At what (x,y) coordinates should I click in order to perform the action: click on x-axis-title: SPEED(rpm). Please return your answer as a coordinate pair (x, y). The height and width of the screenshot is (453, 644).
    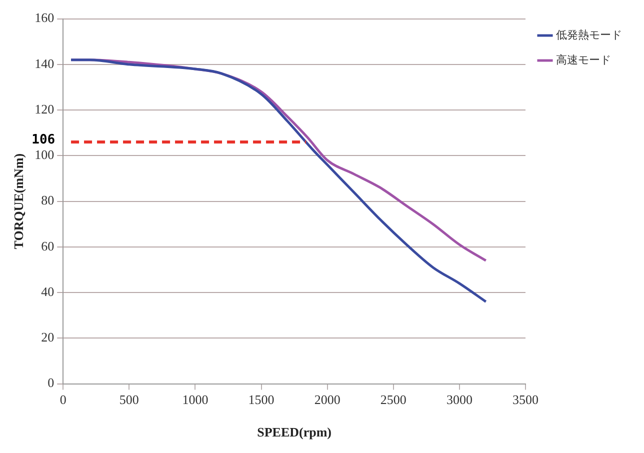
    Looking at the image, I should click on (294, 432).